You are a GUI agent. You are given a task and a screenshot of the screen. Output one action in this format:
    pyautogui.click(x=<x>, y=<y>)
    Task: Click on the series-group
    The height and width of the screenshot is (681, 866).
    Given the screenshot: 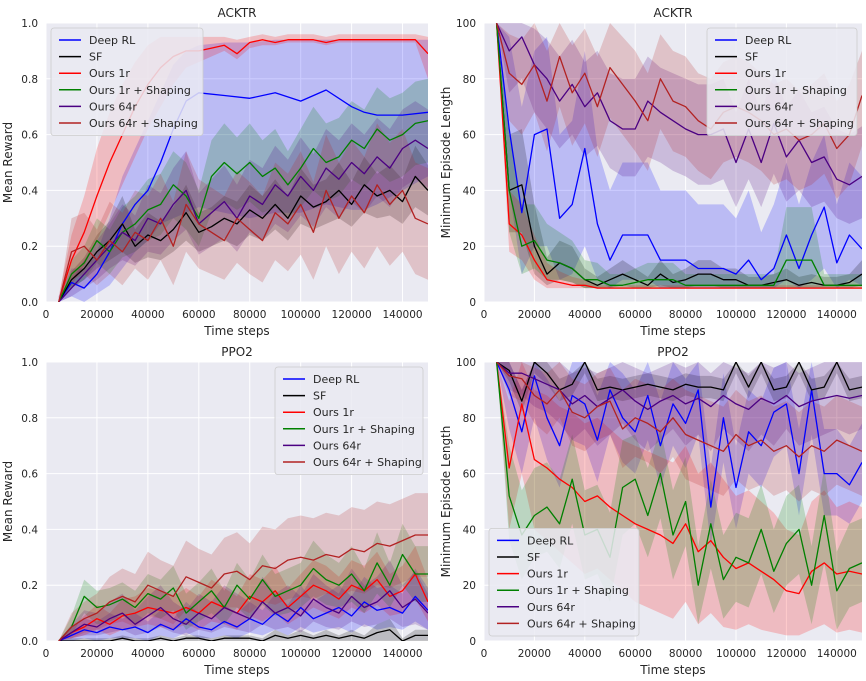 What is the action you would take?
    pyautogui.click(x=243, y=567)
    